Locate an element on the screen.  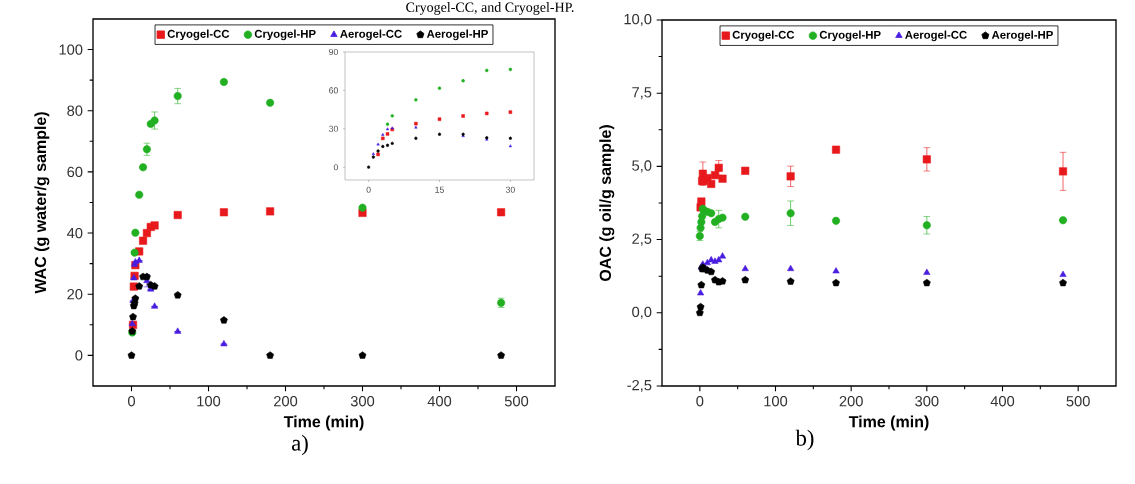
text: Cryogel-CC, and Cryogel-HP. is located at coordinates (490, 8).